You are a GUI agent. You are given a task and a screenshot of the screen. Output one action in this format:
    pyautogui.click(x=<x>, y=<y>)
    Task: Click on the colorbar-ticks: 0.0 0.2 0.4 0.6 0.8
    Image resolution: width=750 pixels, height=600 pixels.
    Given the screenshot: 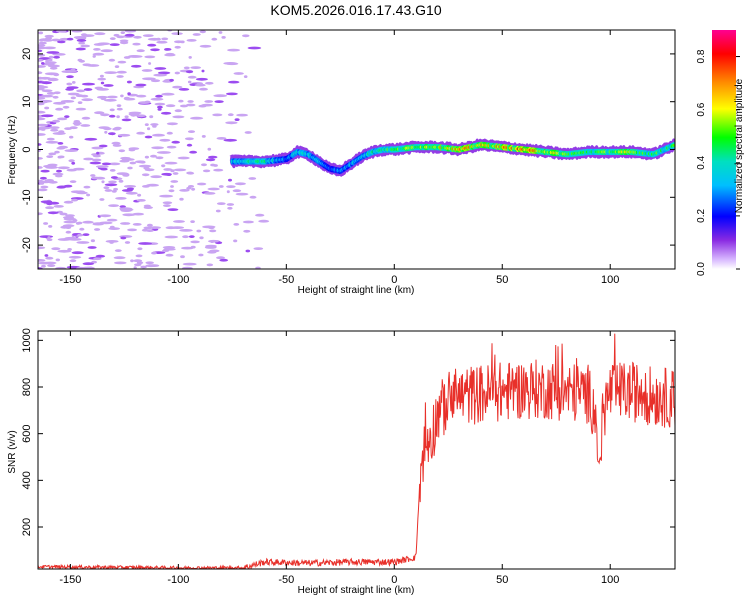 What is the action you would take?
    pyautogui.click(x=718, y=162)
    